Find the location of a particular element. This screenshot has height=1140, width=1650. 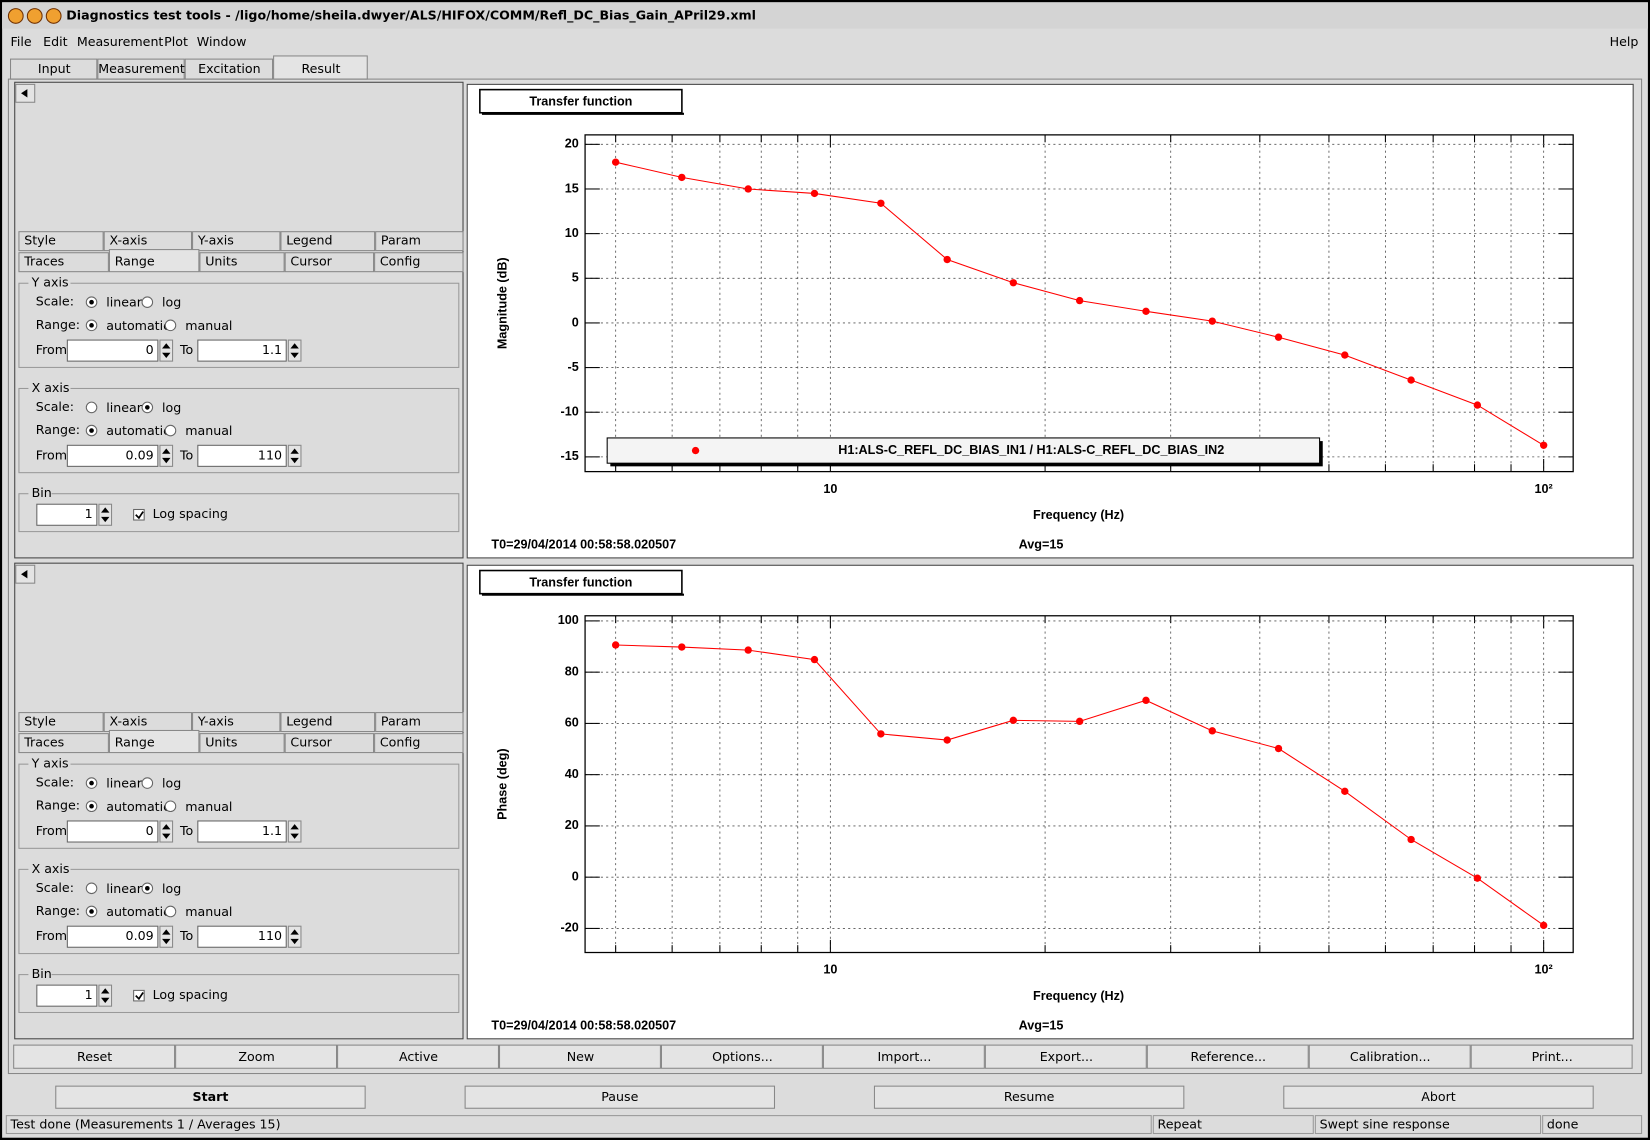

menu-help: Help is located at coordinates (1624, 41).